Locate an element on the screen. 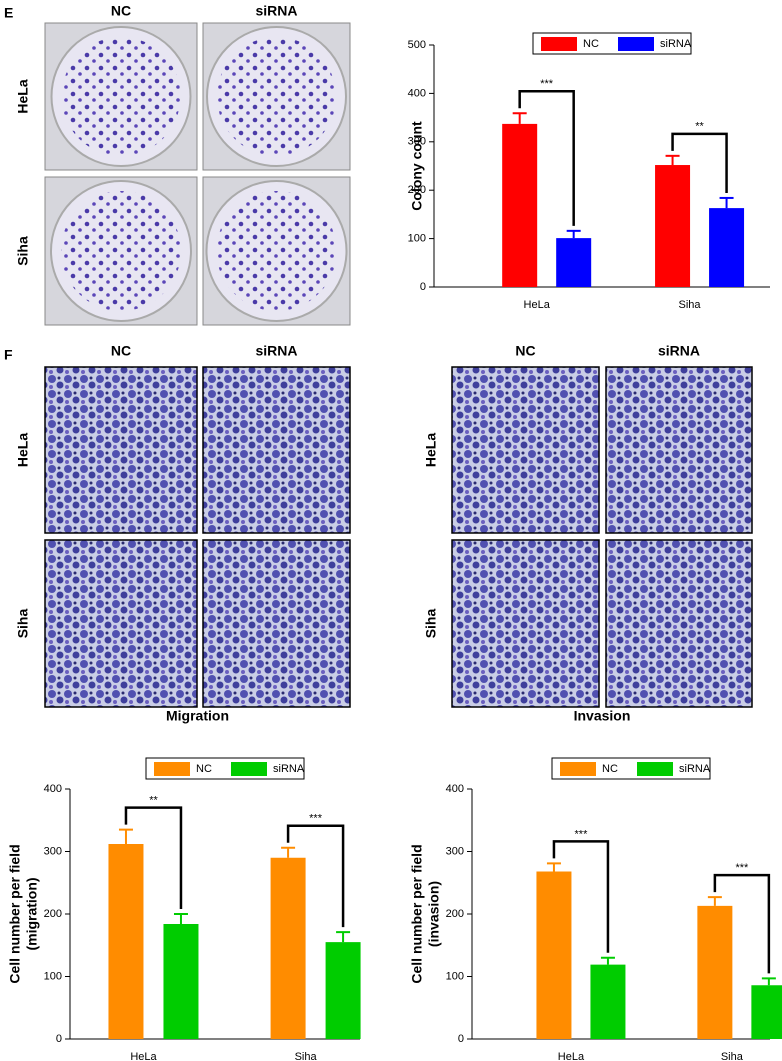 The width and height of the screenshot is (782, 1061). panel-label: E is located at coordinates (8, 13).